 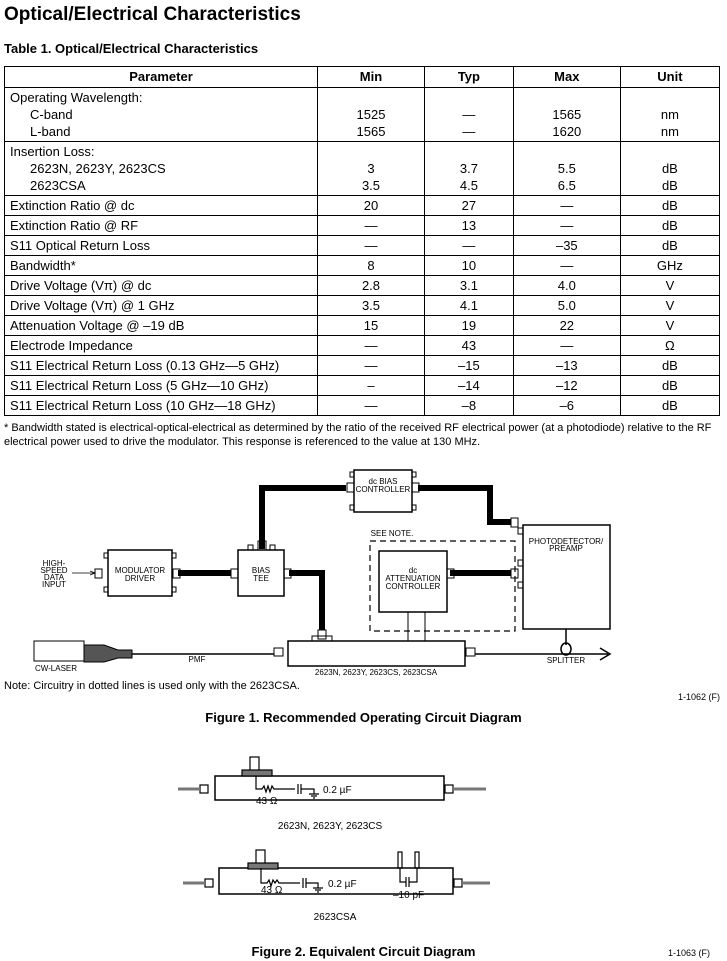 What do you see at coordinates (566, 245) in the screenshot?
I see `max-cell: –35` at bounding box center [566, 245].